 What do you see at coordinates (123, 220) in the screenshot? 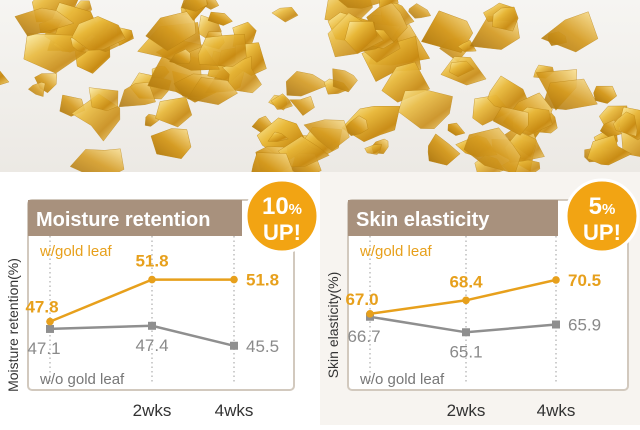
I see `chart-title: Moisture retention` at bounding box center [123, 220].